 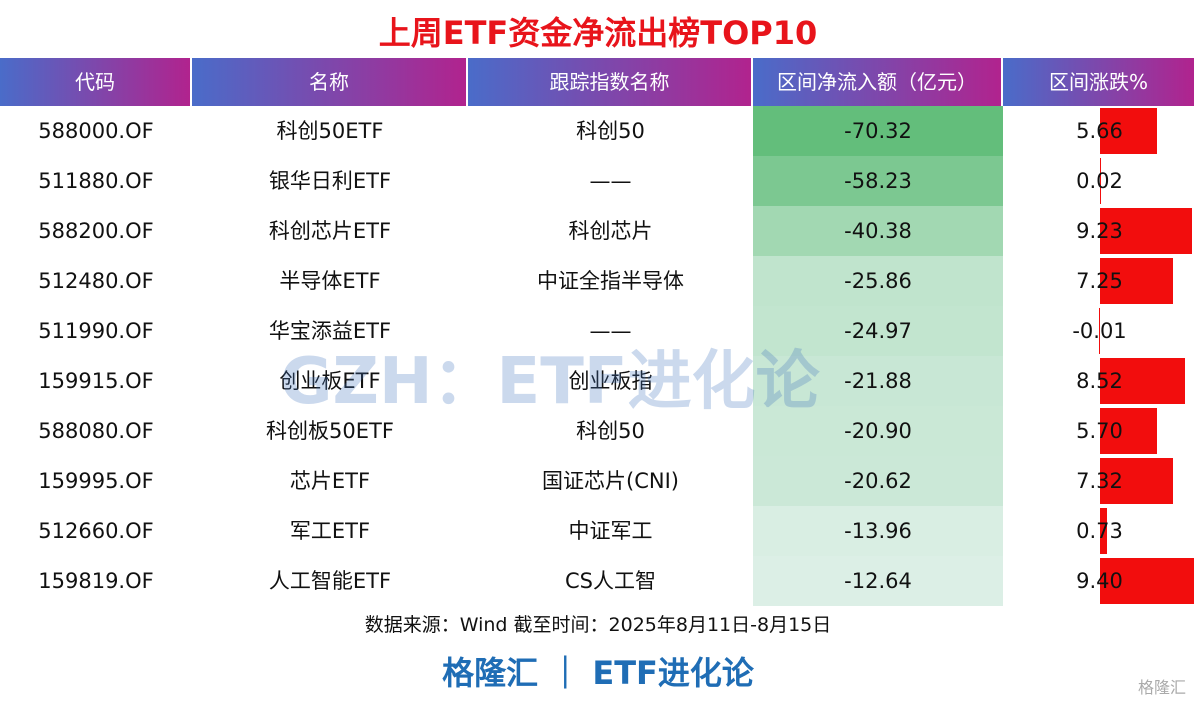 I want to click on table-cell: 511990.OF, so click(x=96, y=331).